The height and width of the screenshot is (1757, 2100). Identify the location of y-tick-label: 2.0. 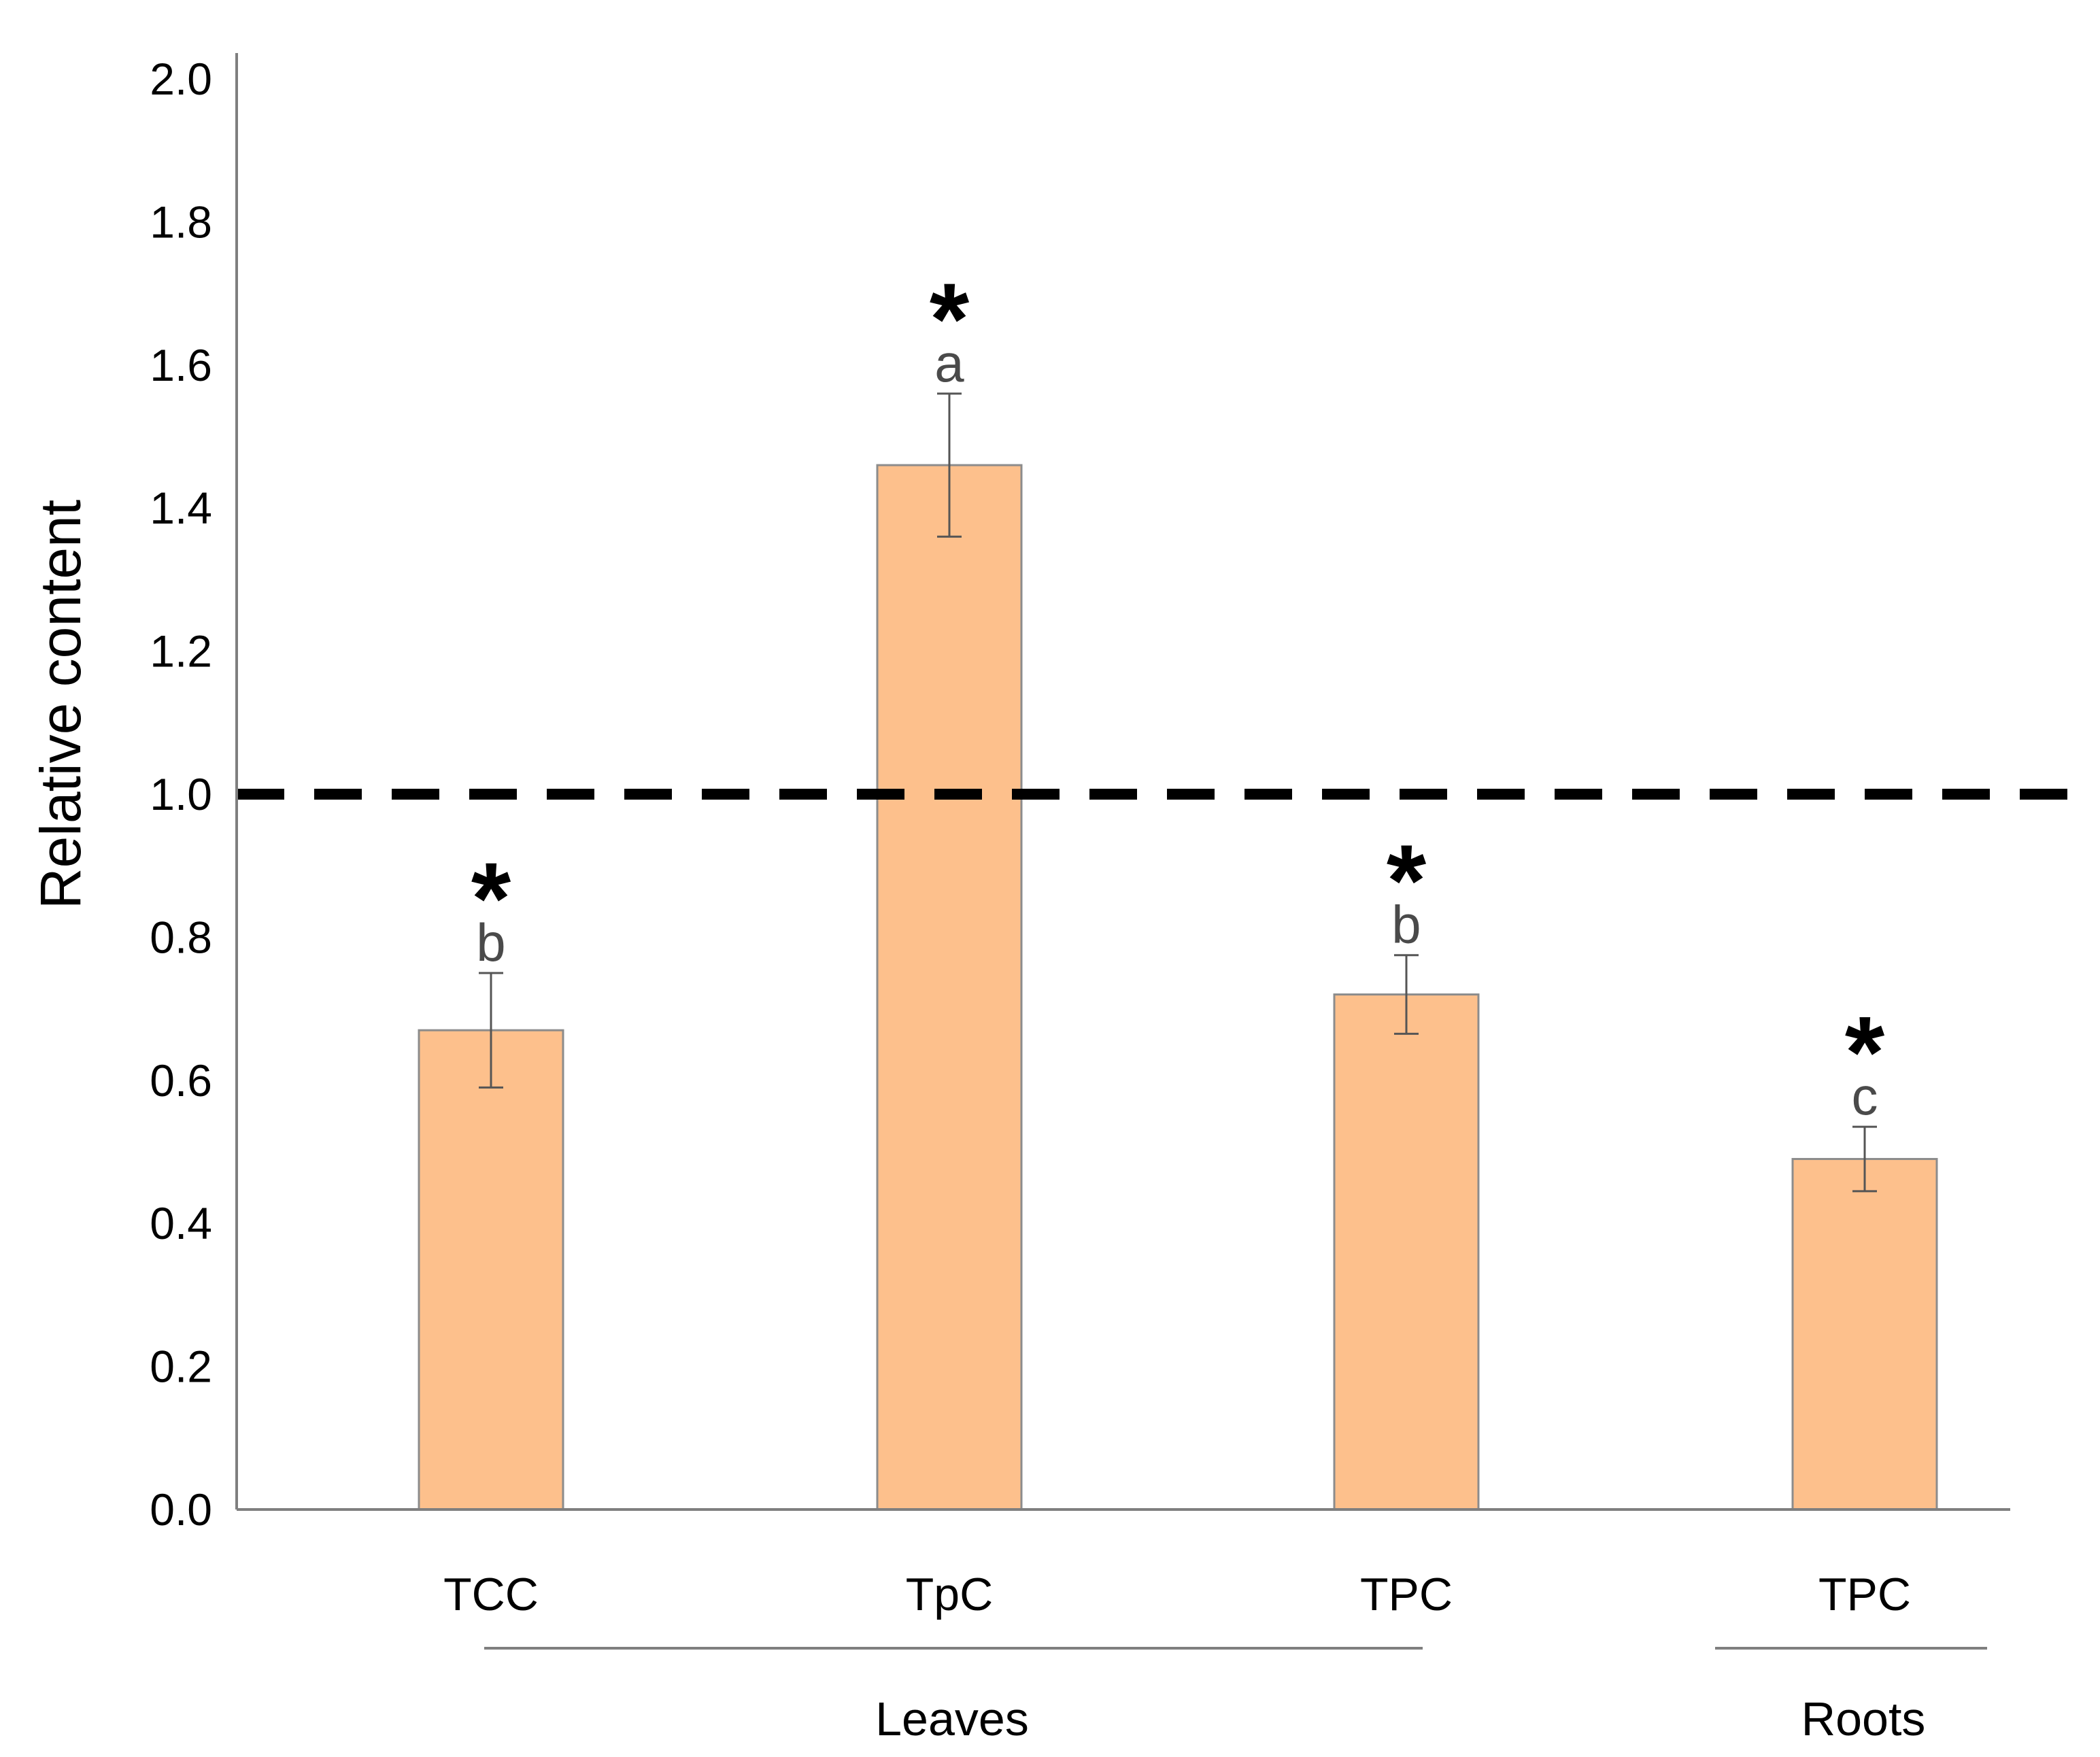
(181, 79).